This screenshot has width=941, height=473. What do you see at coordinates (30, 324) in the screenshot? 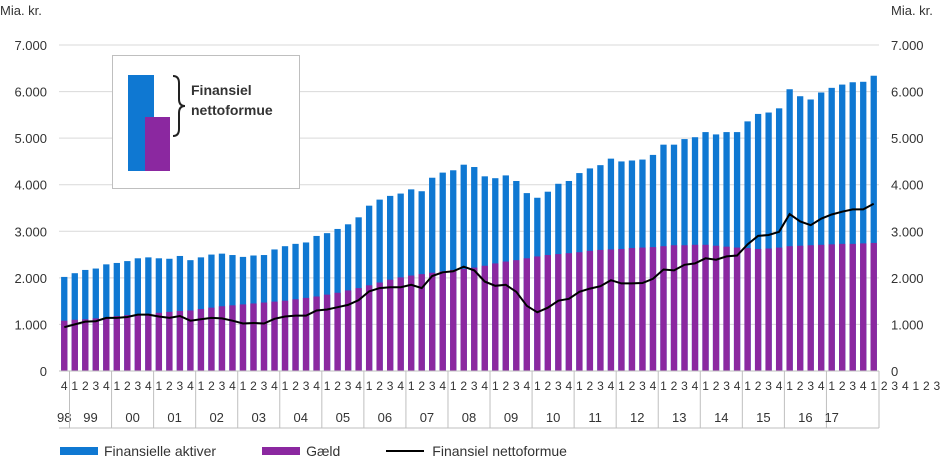
I see `y-tick-label-left: 1.000` at bounding box center [30, 324].